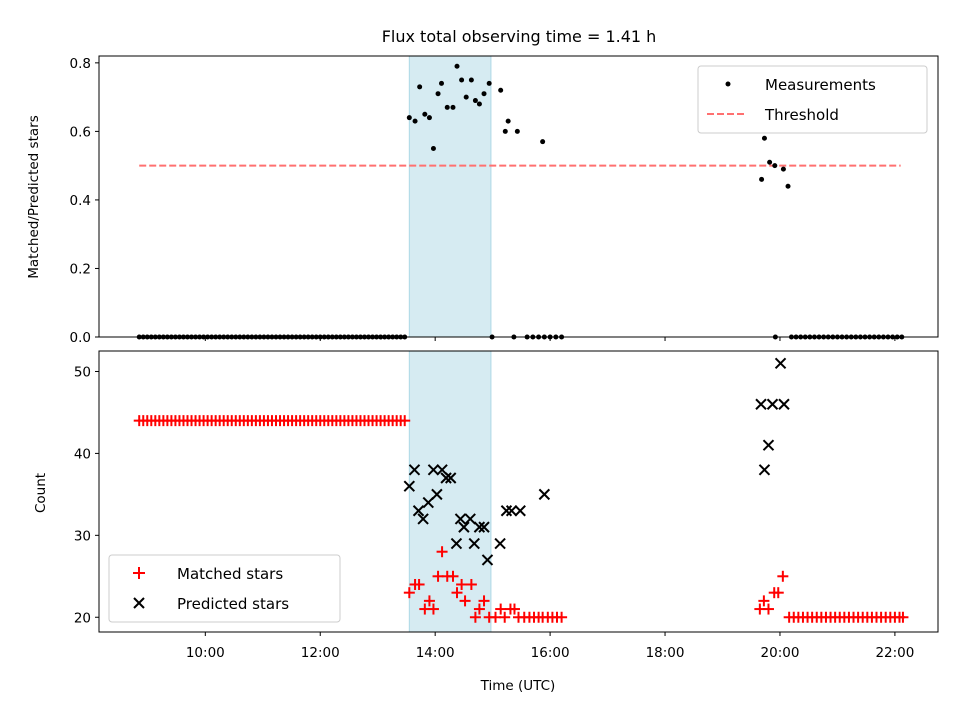 This screenshot has height=720, width=960. I want to click on legend-predicted-marker, so click(139, 603).